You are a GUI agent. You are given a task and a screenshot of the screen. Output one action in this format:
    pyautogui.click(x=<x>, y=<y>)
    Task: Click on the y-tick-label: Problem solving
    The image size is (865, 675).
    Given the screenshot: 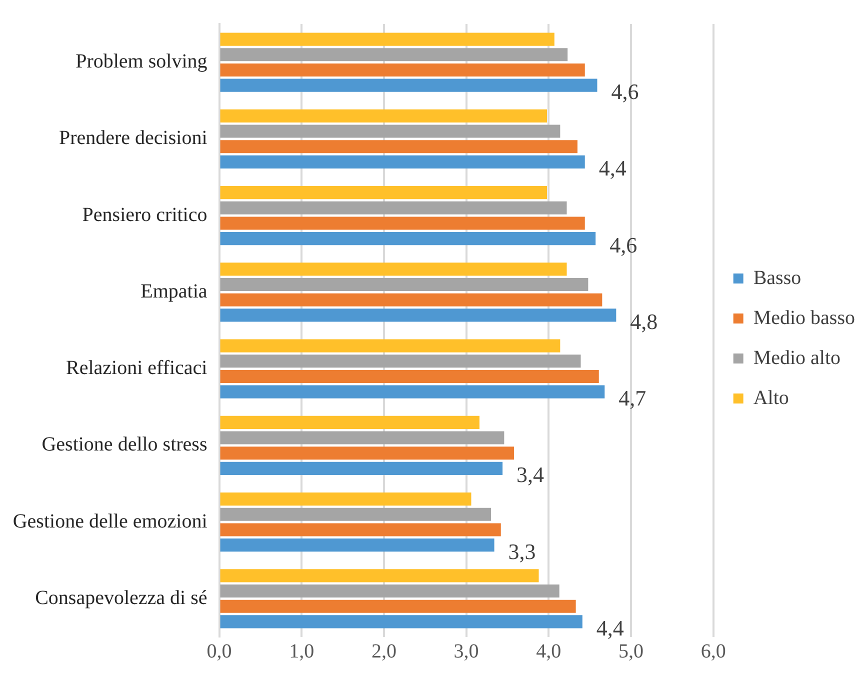 What is the action you would take?
    pyautogui.click(x=142, y=61)
    